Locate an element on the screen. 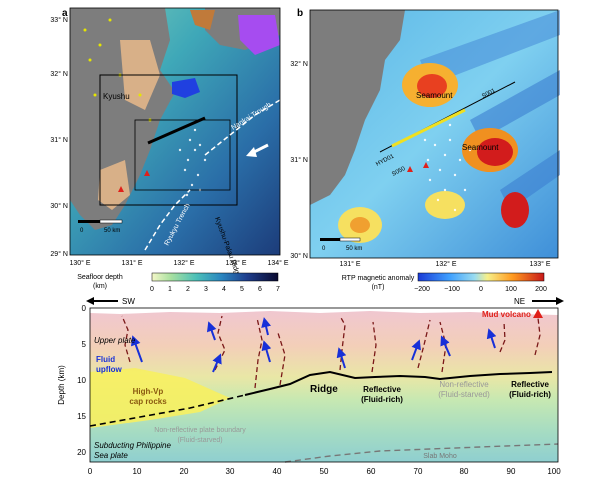 The image size is (600, 500). depth-tick: 4 is located at coordinates (224, 289).